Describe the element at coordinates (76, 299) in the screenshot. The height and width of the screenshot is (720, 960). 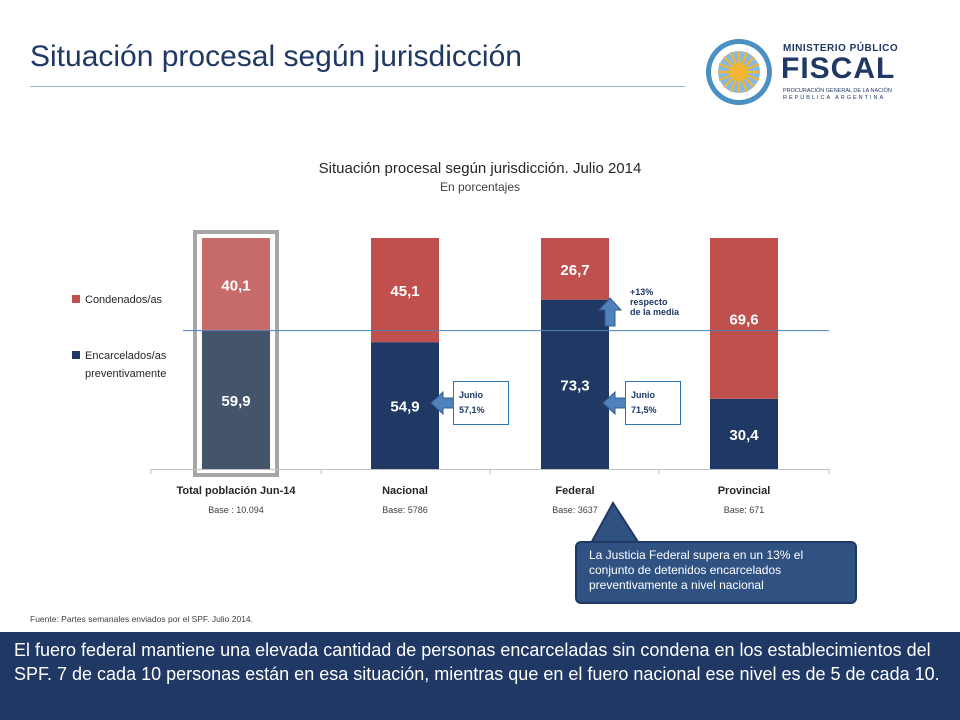
I see `legend-swatch-convicted` at that location.